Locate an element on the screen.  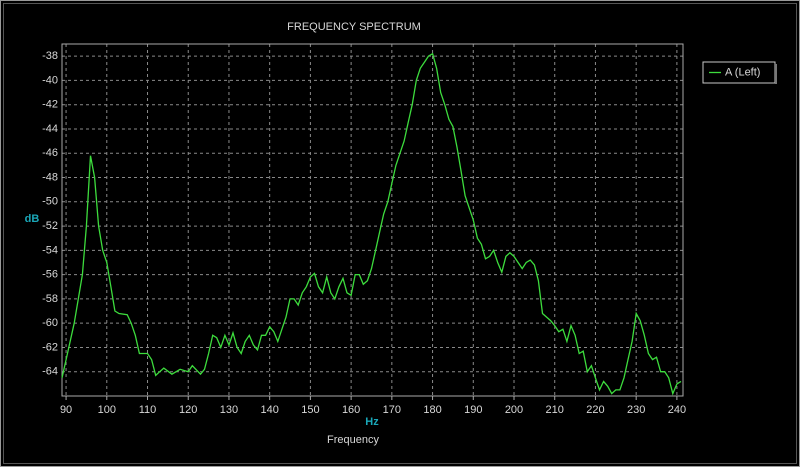
x-tick-label: 130 is located at coordinates (229, 410).